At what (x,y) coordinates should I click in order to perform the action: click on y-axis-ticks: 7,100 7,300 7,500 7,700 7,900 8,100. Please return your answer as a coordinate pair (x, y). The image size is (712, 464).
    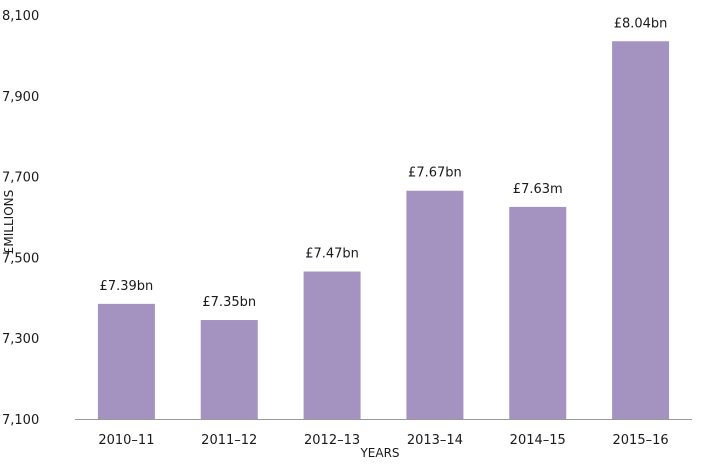
    Looking at the image, I should click on (20, 218).